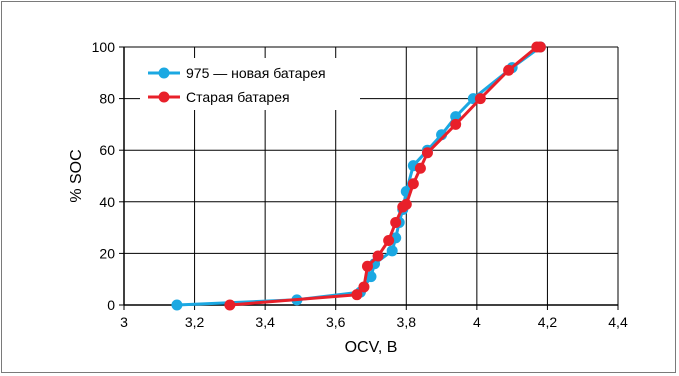 The height and width of the screenshot is (376, 679). Describe the element at coordinates (107, 99) in the screenshot. I see `y-tick-label: 80` at that location.